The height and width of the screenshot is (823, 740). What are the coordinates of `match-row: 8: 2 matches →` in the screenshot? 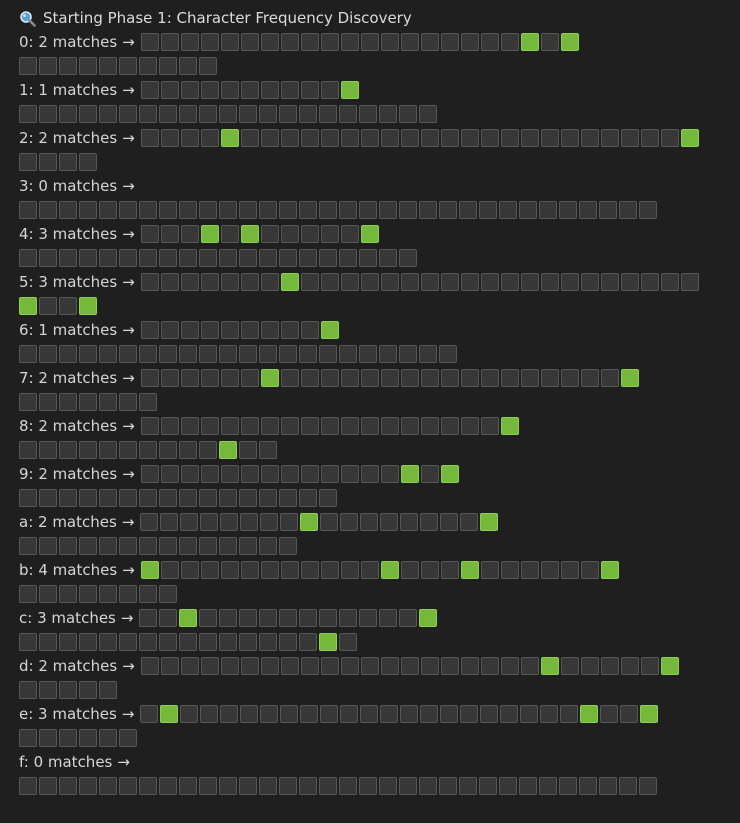 It's located at (375, 426).